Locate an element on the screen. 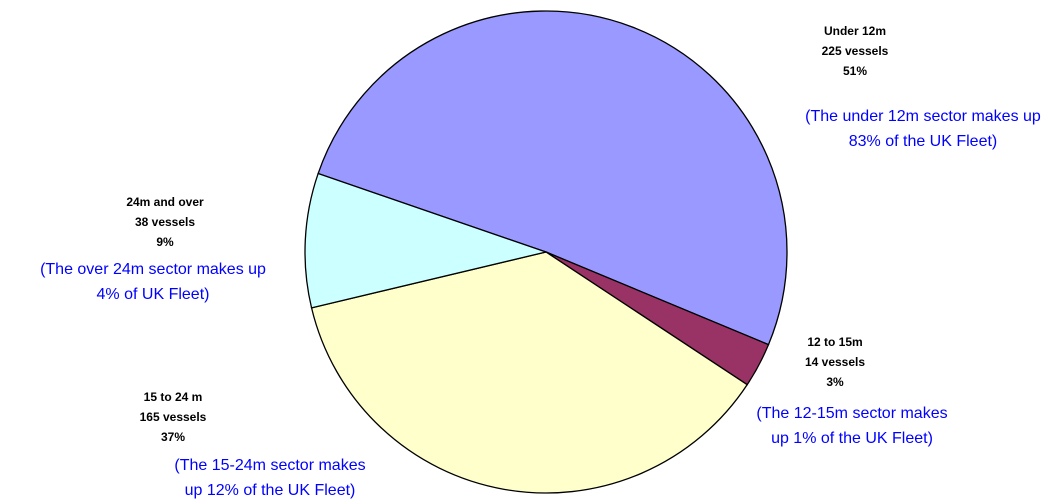 The height and width of the screenshot is (499, 1059). slice-note: 83% of the UK Fleet) is located at coordinates (923, 141).